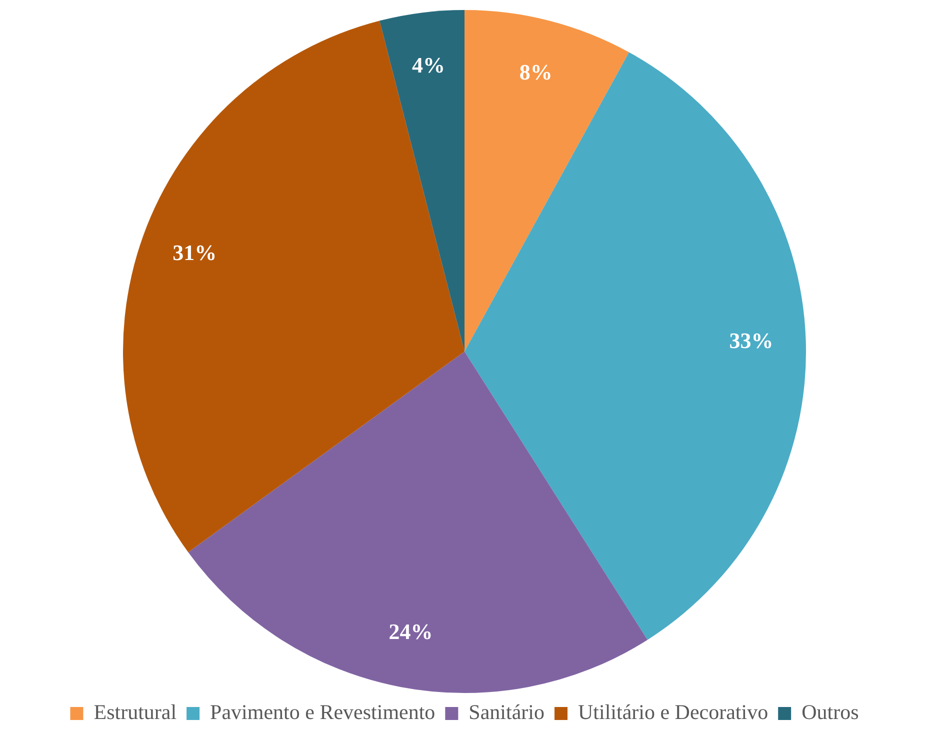 This screenshot has width=929, height=738. I want to click on data-label: 33%, so click(751, 341).